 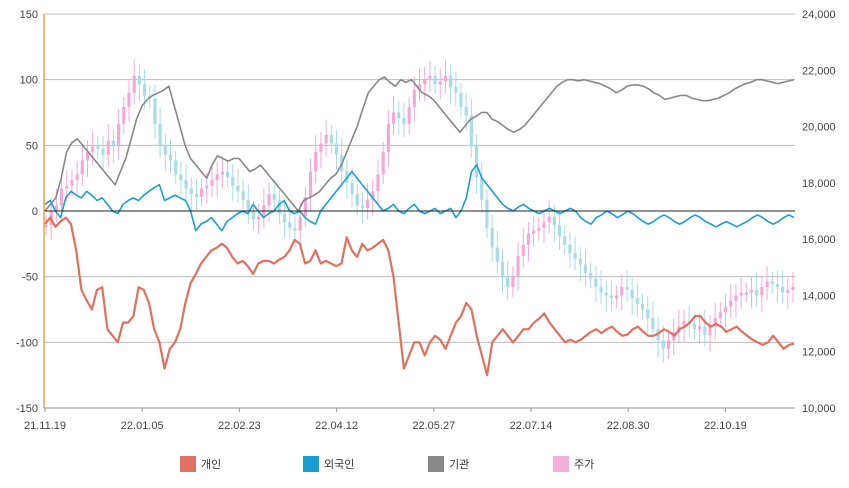 What do you see at coordinates (29, 15) in the screenshot?
I see `left-tick-label: 150` at bounding box center [29, 15].